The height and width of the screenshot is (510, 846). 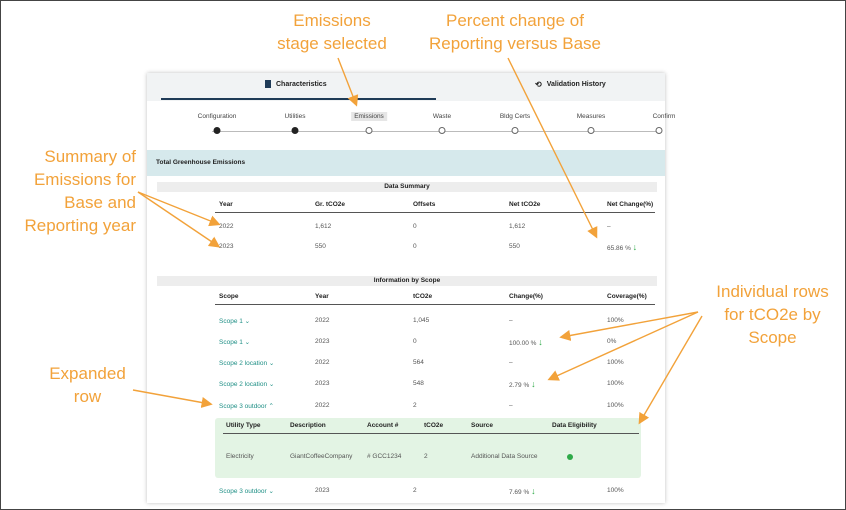 What do you see at coordinates (226, 226) in the screenshot?
I see `summary-year: 2022` at bounding box center [226, 226].